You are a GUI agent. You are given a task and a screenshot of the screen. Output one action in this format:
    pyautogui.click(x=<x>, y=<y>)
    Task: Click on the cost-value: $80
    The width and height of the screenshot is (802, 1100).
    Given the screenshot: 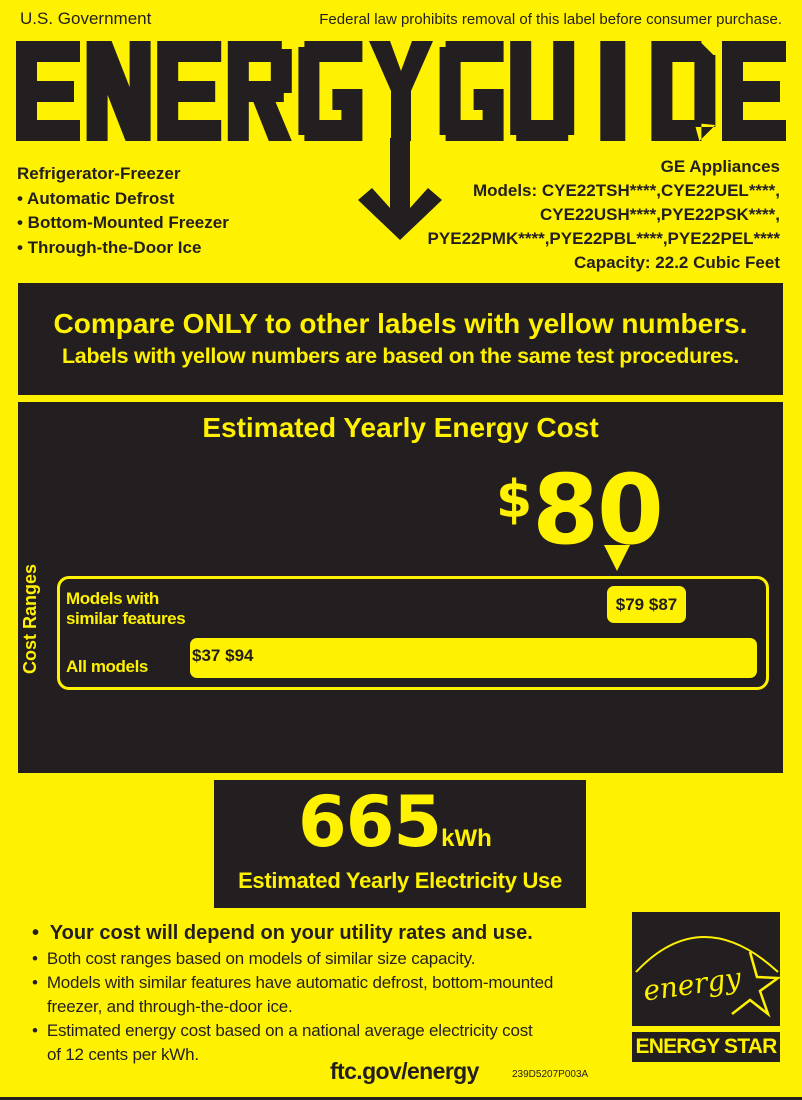 What is the action you would take?
    pyautogui.click(x=580, y=519)
    